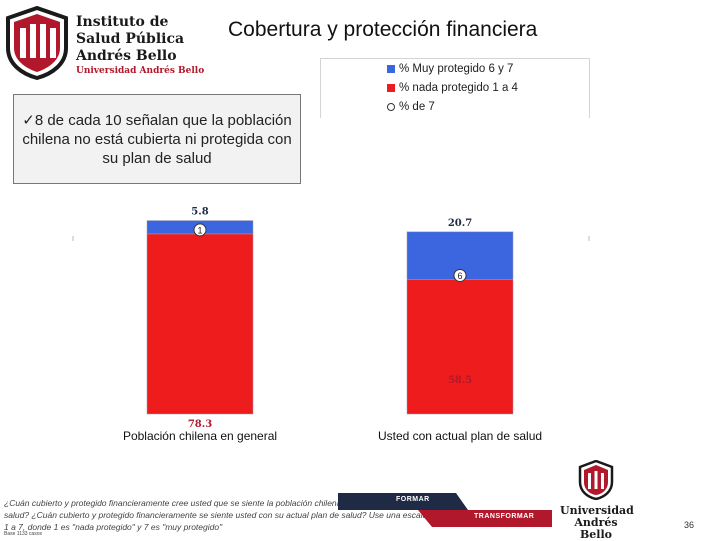 The width and height of the screenshot is (720, 541). Describe the element at coordinates (417, 107) in the screenshot. I see `legend-label: % de 7` at that location.